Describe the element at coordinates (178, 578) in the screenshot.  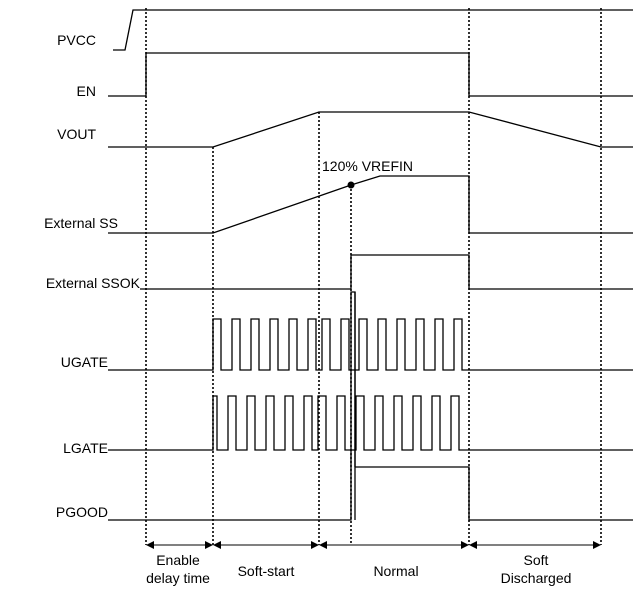
I see `phase-enable-label-2: delay time` at that location.